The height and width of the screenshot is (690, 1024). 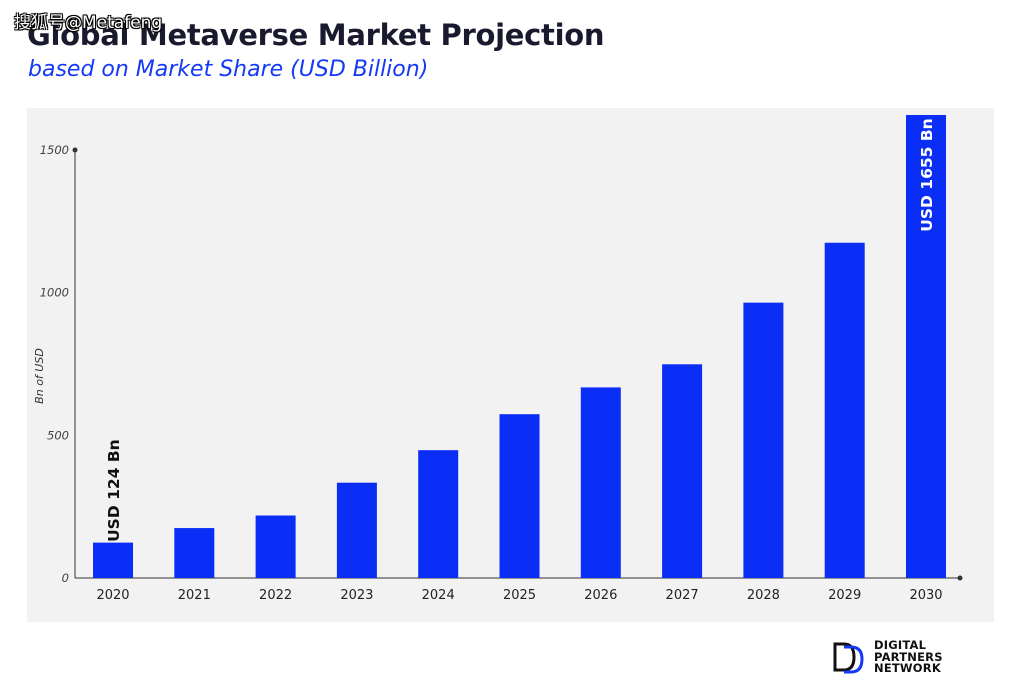 I want to click on x-tick-label: 2025, so click(x=519, y=595).